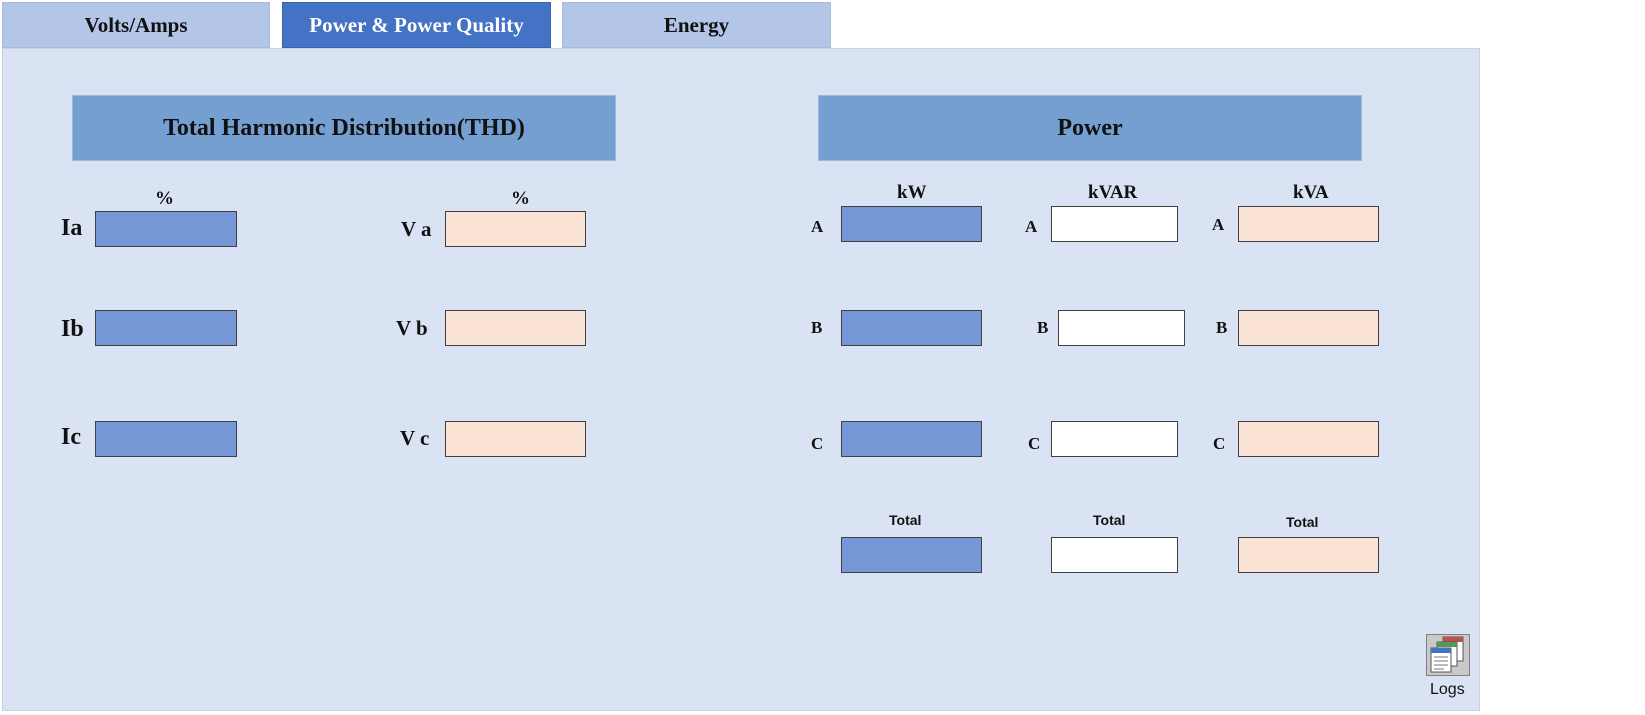  Describe the element at coordinates (515, 328) in the screenshot. I see `thd-vb-field` at that location.